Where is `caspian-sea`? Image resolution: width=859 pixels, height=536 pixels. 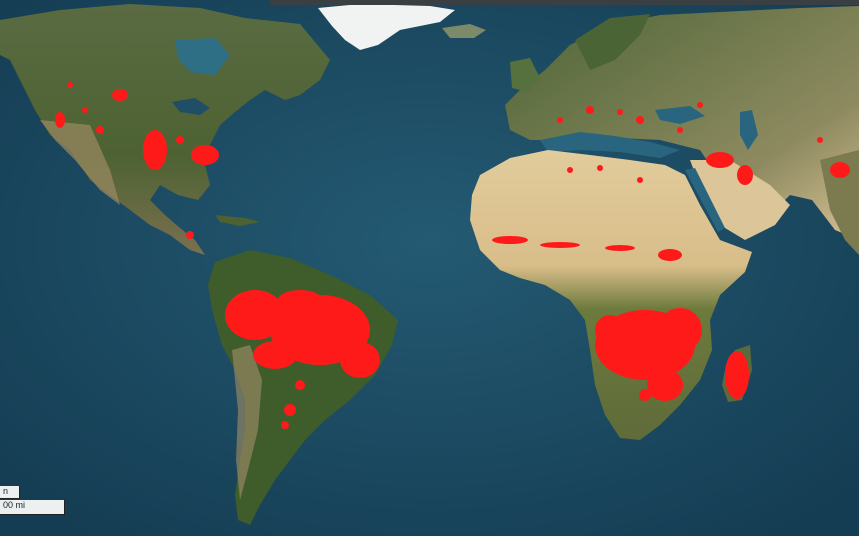
caspian-sea is located at coordinates (749, 130).